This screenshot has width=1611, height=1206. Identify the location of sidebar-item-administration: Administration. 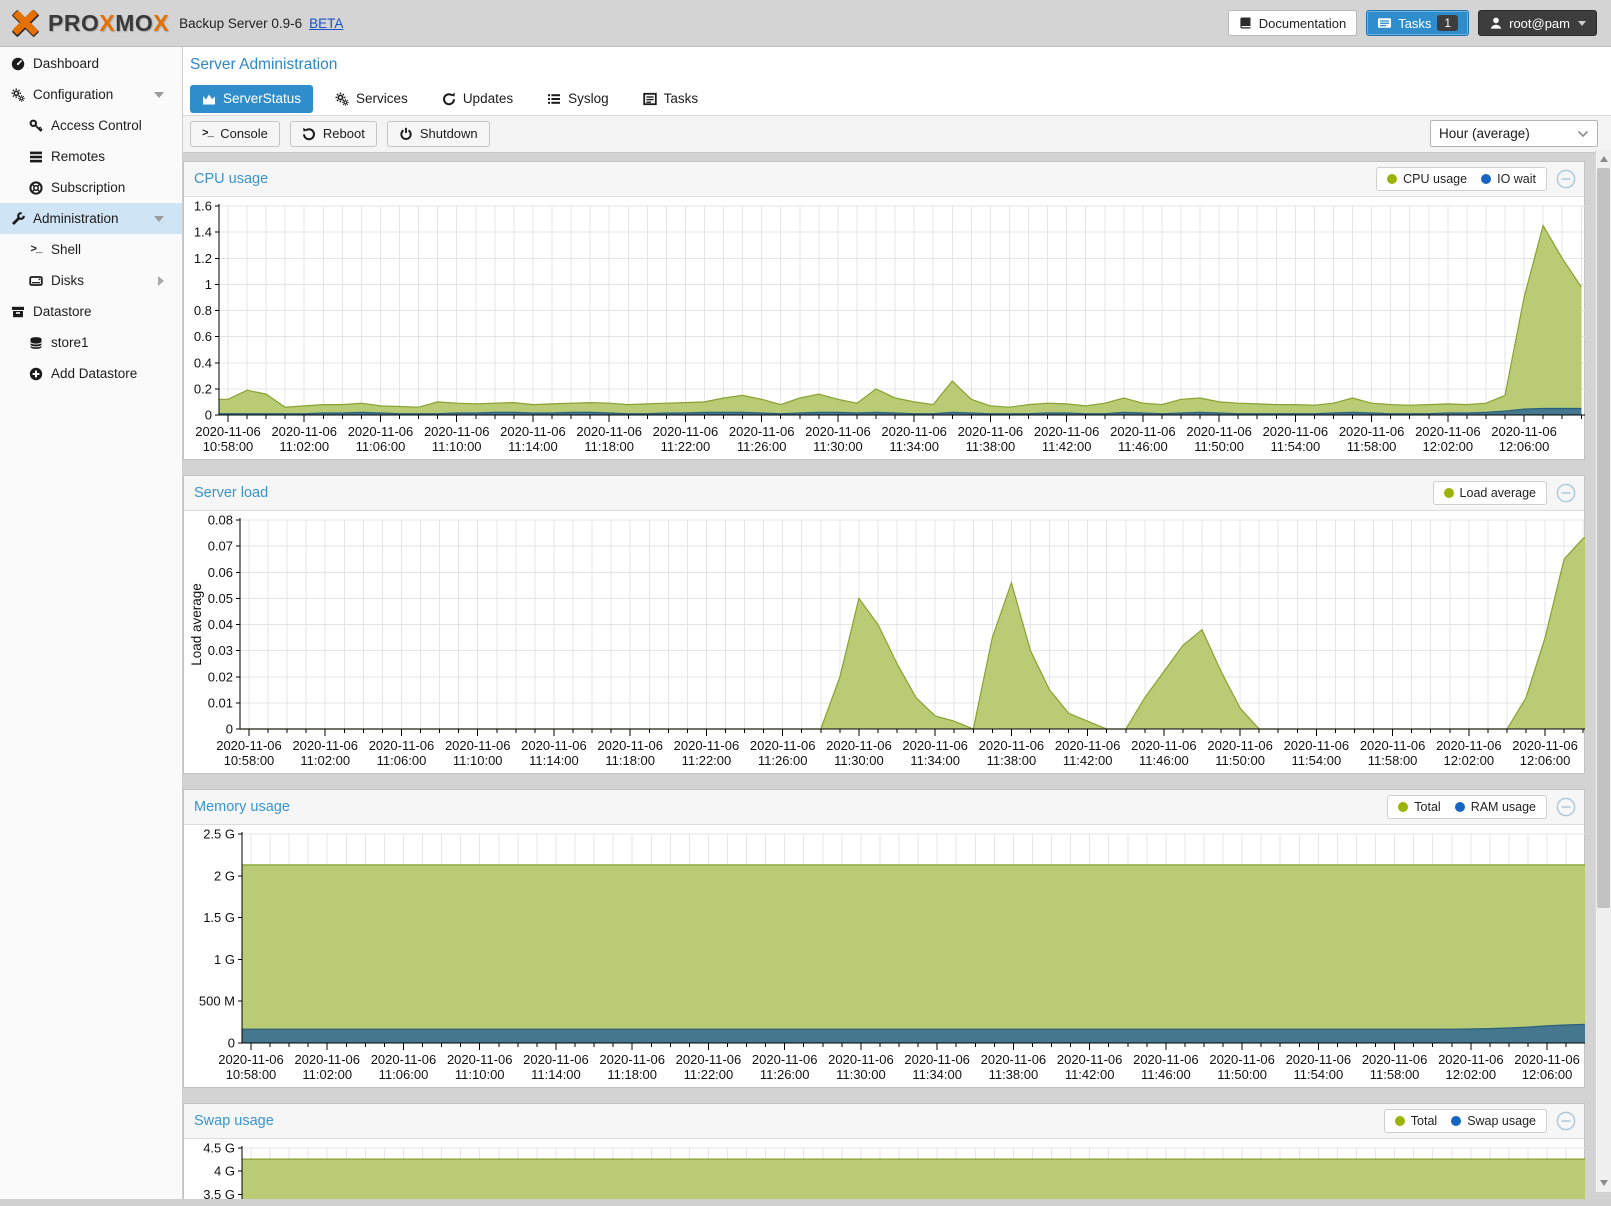
(91, 218).